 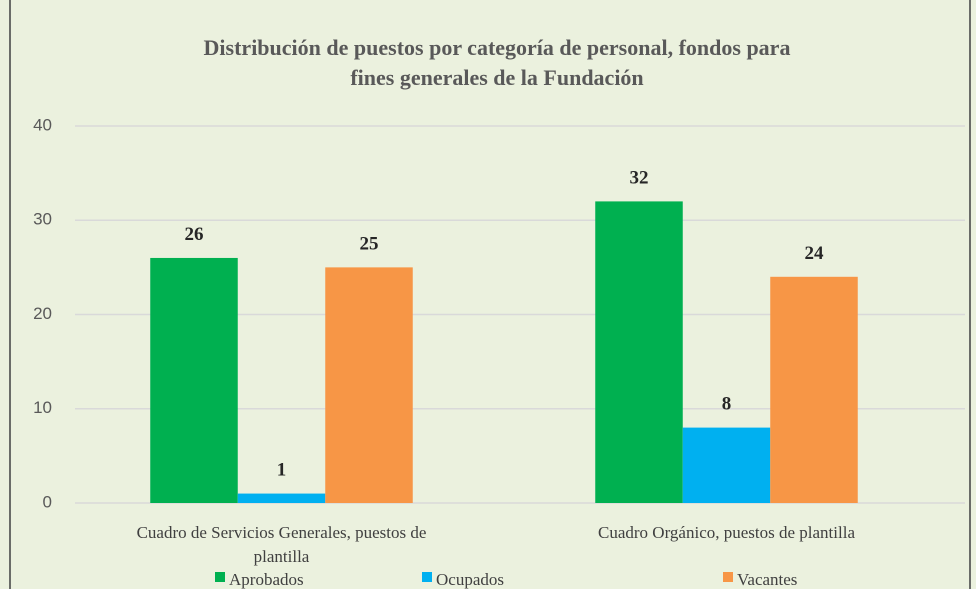 What do you see at coordinates (42, 313) in the screenshot?
I see `y-tick-label: 20` at bounding box center [42, 313].